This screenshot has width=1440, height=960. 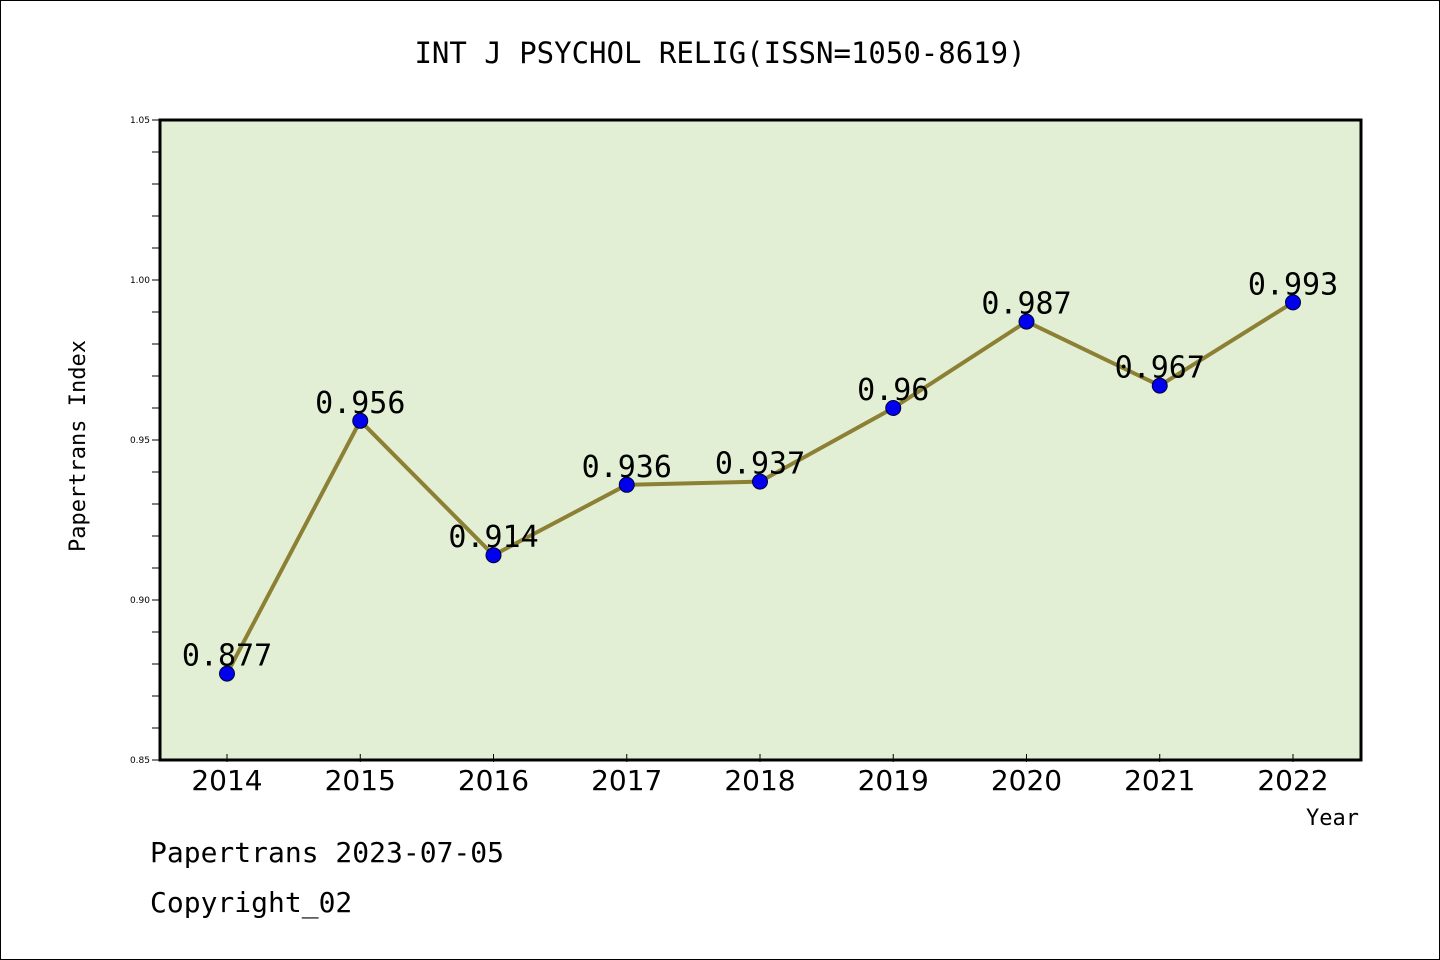 I want to click on x-tick-label: 2015, so click(x=360, y=780).